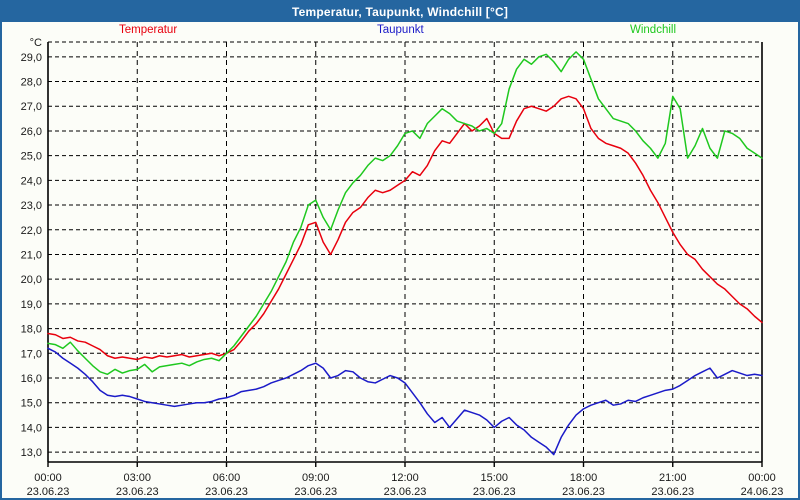 This screenshot has height=500, width=800. Describe the element at coordinates (762, 492) in the screenshot. I see `x-tick-date: 24.06.23` at that location.